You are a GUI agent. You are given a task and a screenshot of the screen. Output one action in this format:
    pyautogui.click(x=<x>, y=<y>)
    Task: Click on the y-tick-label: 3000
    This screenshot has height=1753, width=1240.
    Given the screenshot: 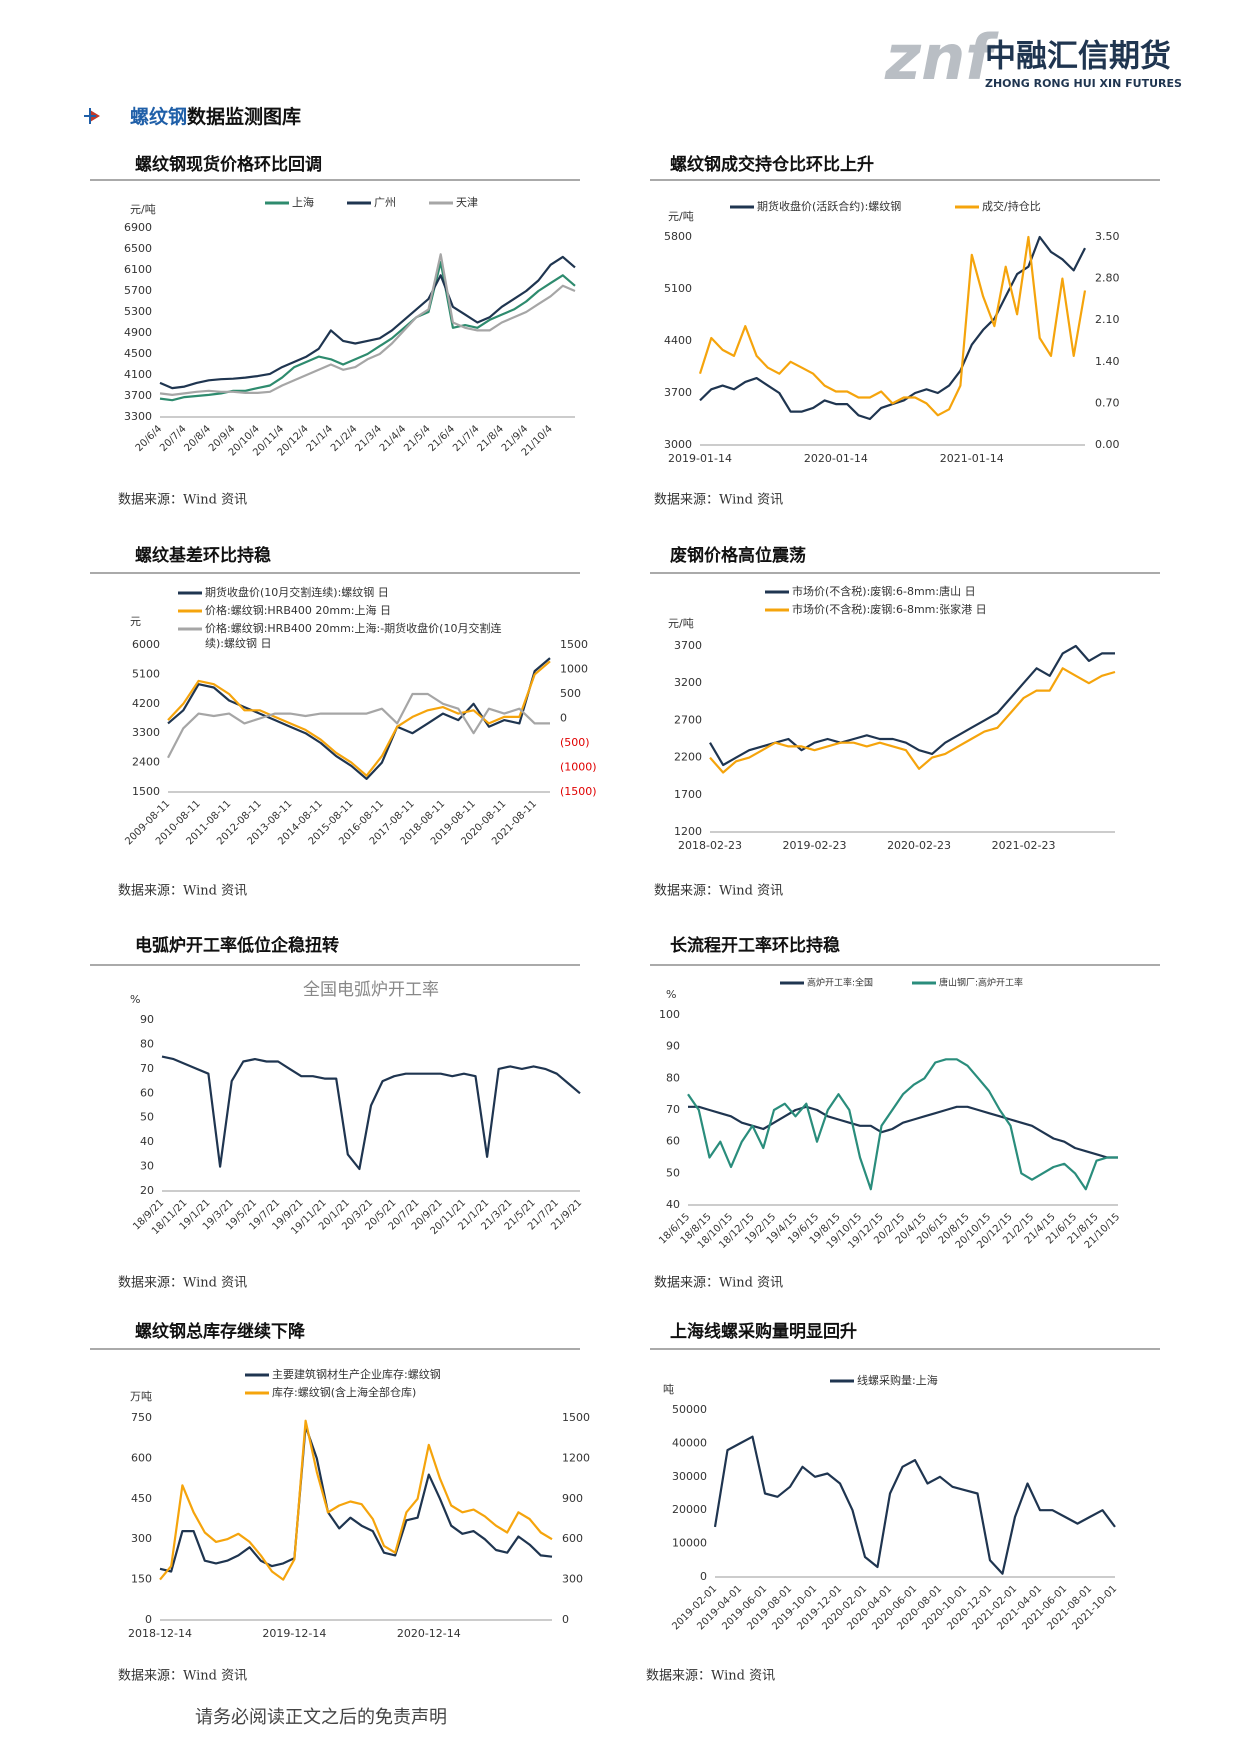 What is the action you would take?
    pyautogui.click(x=678, y=444)
    